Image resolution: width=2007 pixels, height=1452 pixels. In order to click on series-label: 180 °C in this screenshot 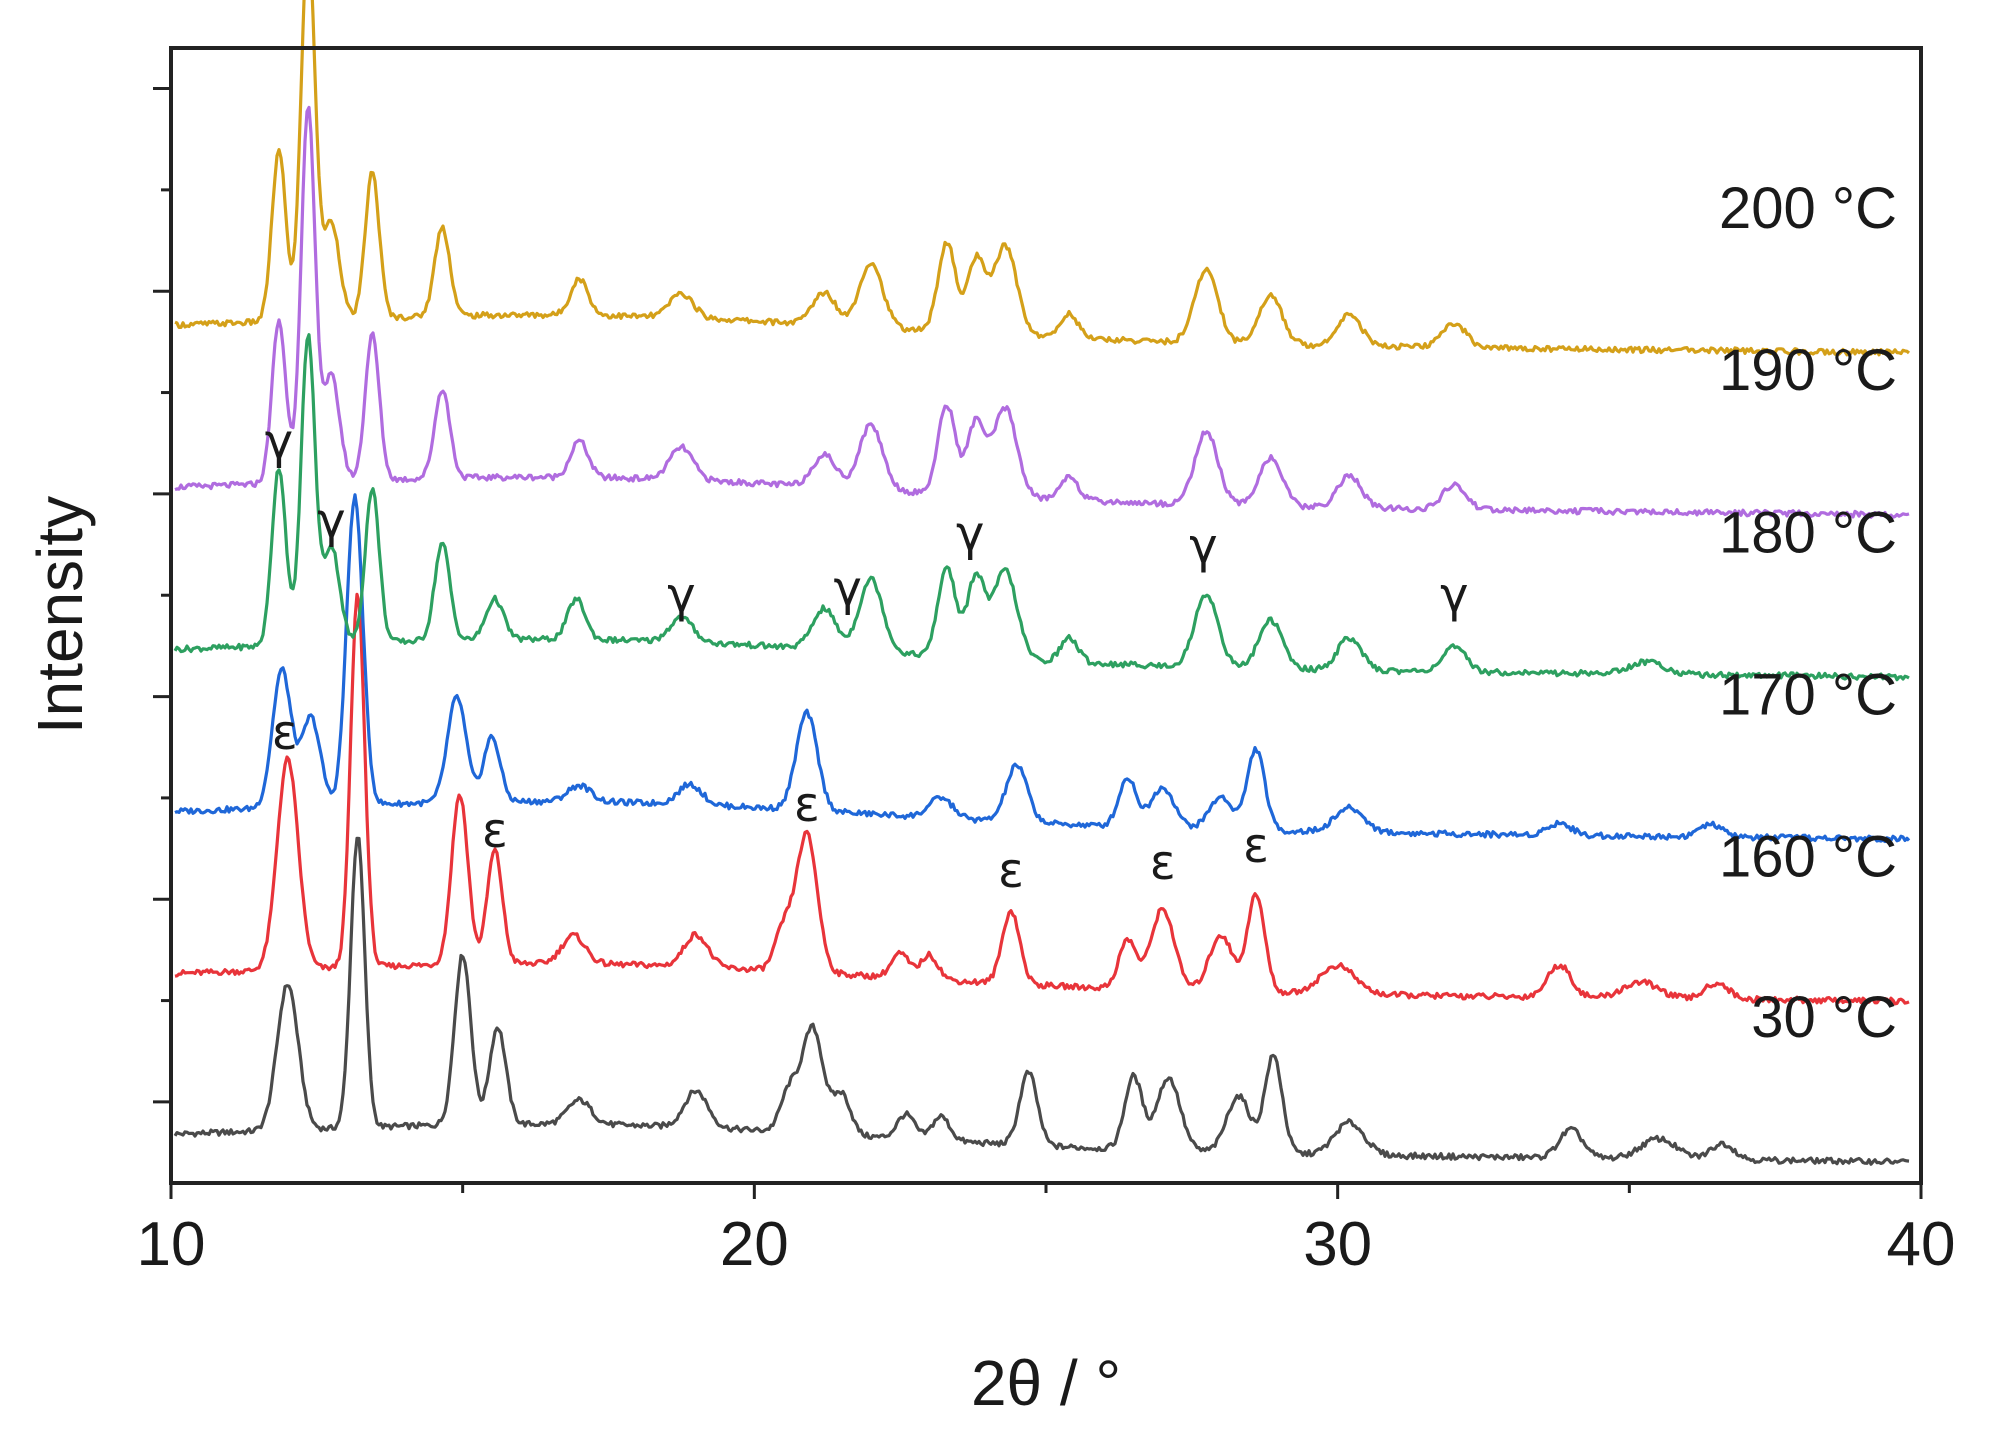, I will do `click(1808, 532)`.